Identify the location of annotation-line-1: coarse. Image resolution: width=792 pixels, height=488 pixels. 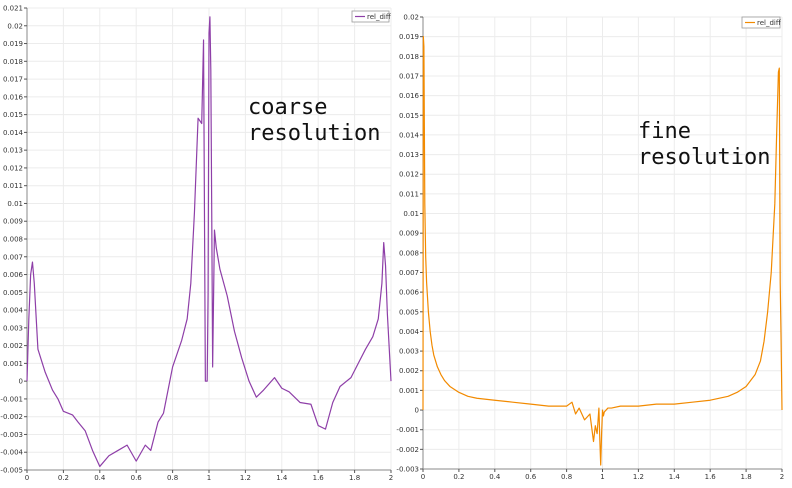
(287, 107).